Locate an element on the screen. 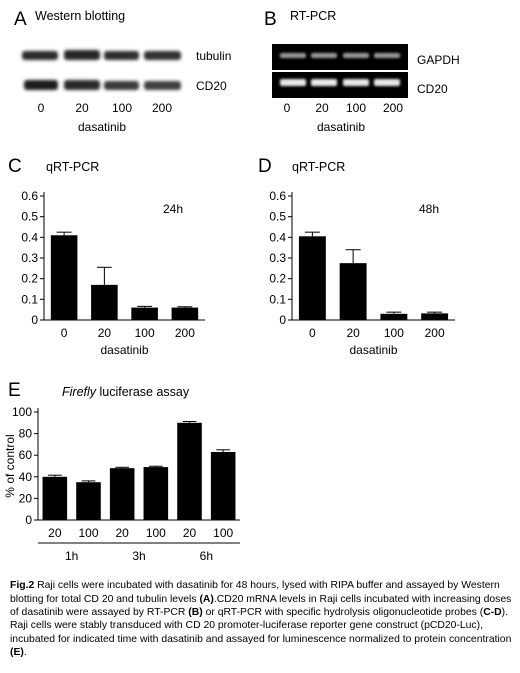 This screenshot has width=520, height=673. panel-a-letter: A is located at coordinates (20, 19).